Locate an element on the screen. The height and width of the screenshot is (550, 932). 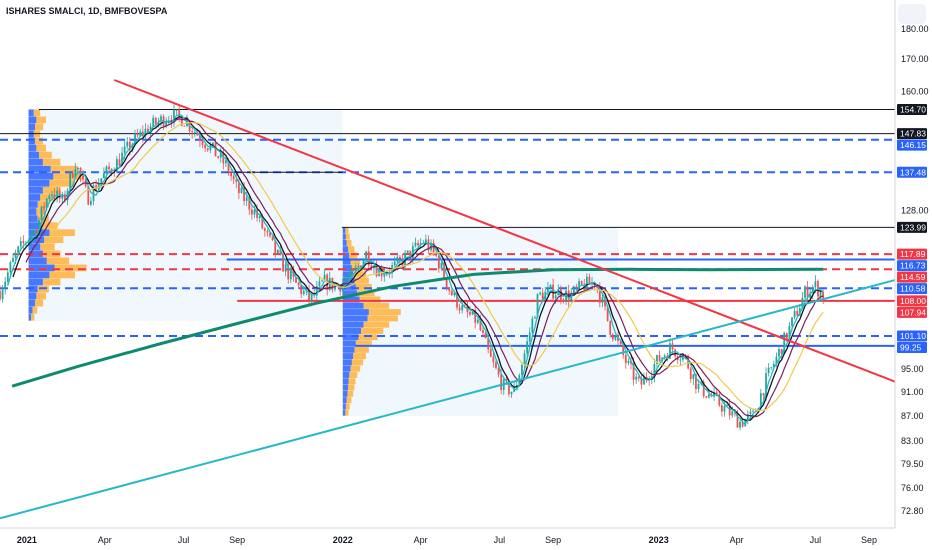
y-tick-label: 79.50 is located at coordinates (912, 464).